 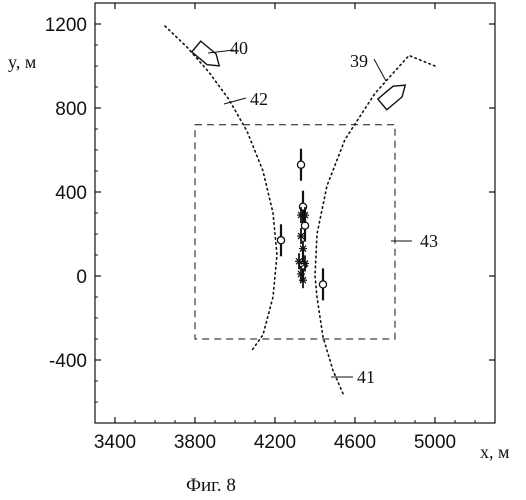 What do you see at coordinates (435, 442) in the screenshot?
I see `x-tick-label: 5000` at bounding box center [435, 442].